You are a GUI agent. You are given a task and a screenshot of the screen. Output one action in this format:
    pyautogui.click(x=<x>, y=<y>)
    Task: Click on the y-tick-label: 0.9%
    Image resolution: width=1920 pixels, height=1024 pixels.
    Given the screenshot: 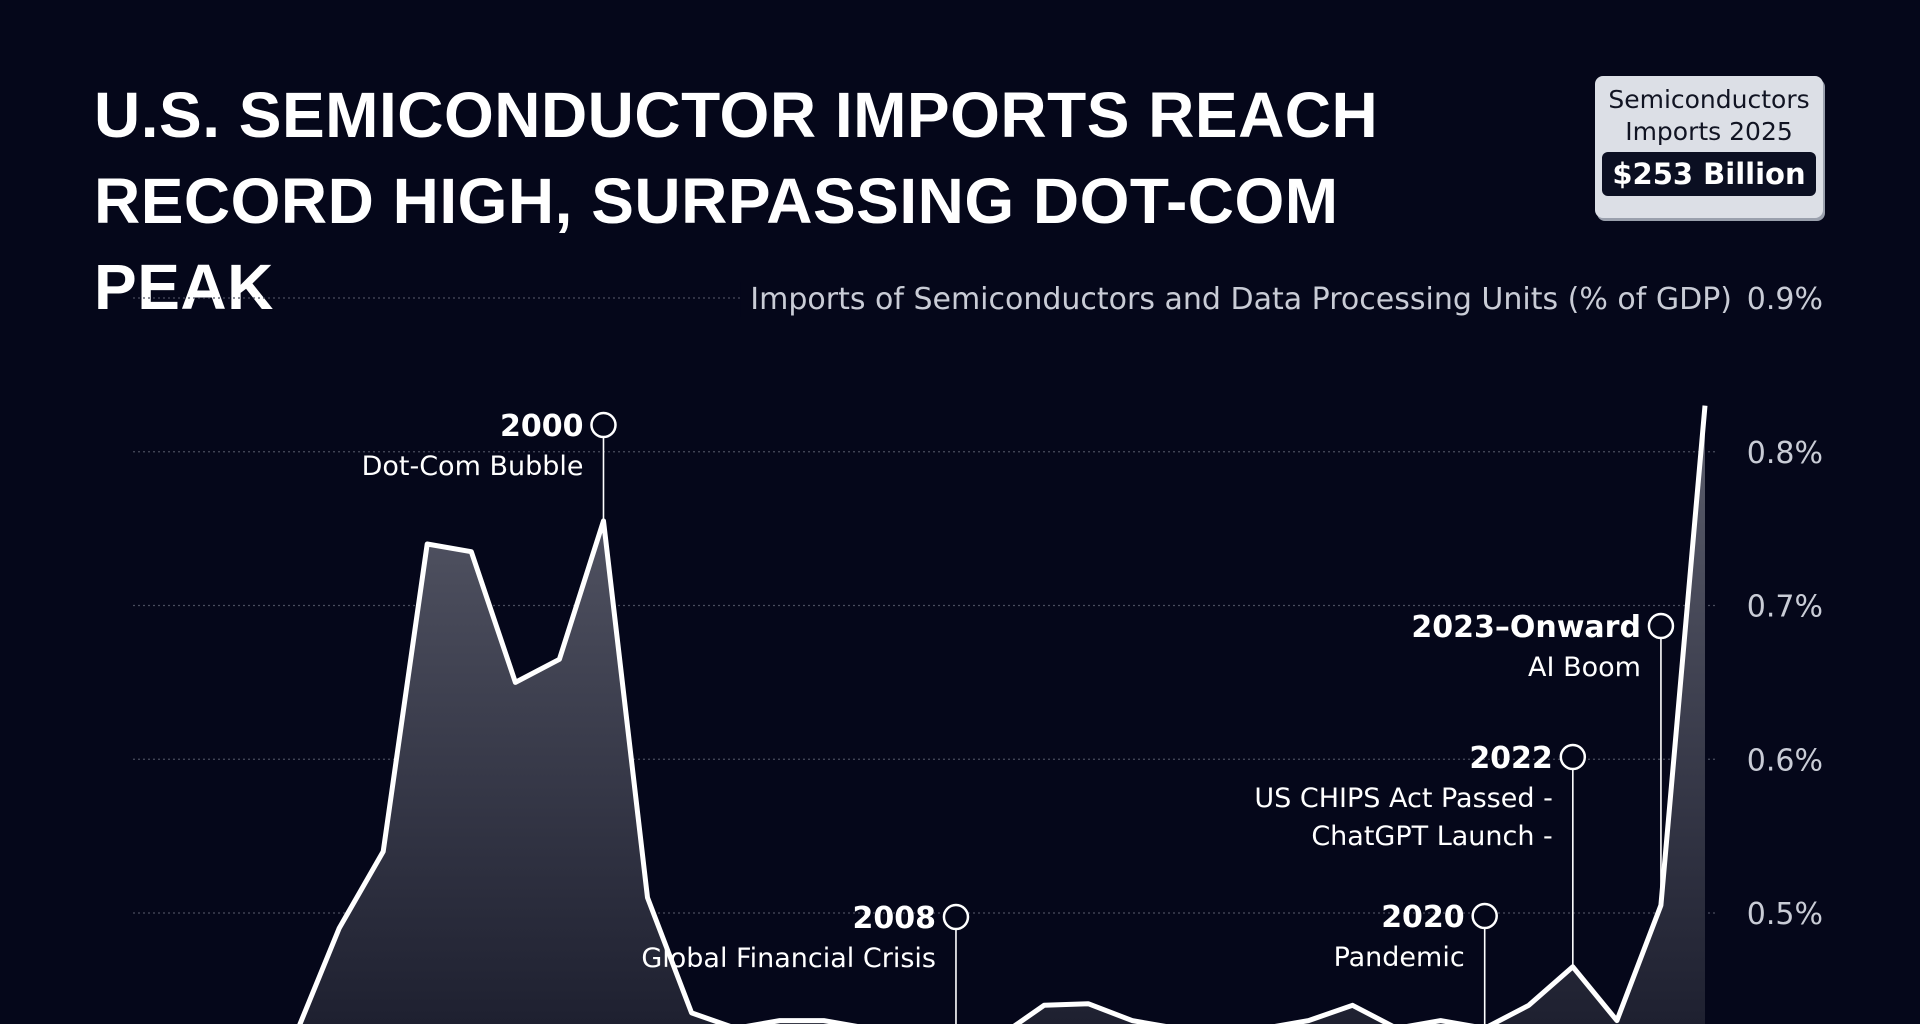 What is the action you would take?
    pyautogui.click(x=1785, y=299)
    